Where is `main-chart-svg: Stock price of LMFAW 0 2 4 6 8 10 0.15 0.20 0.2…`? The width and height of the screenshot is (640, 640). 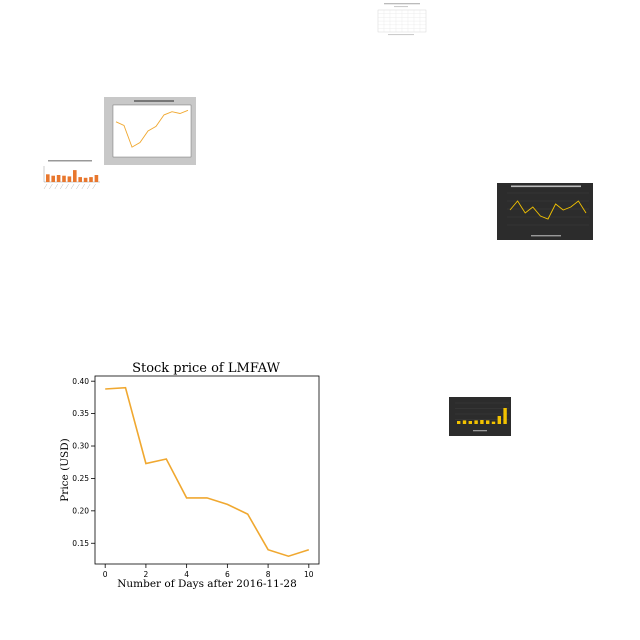
main-chart-svg: Stock price of LMFAW 0 2 4 6 8 10 0.15 0.20 0.2… is located at coordinates (189, 475).